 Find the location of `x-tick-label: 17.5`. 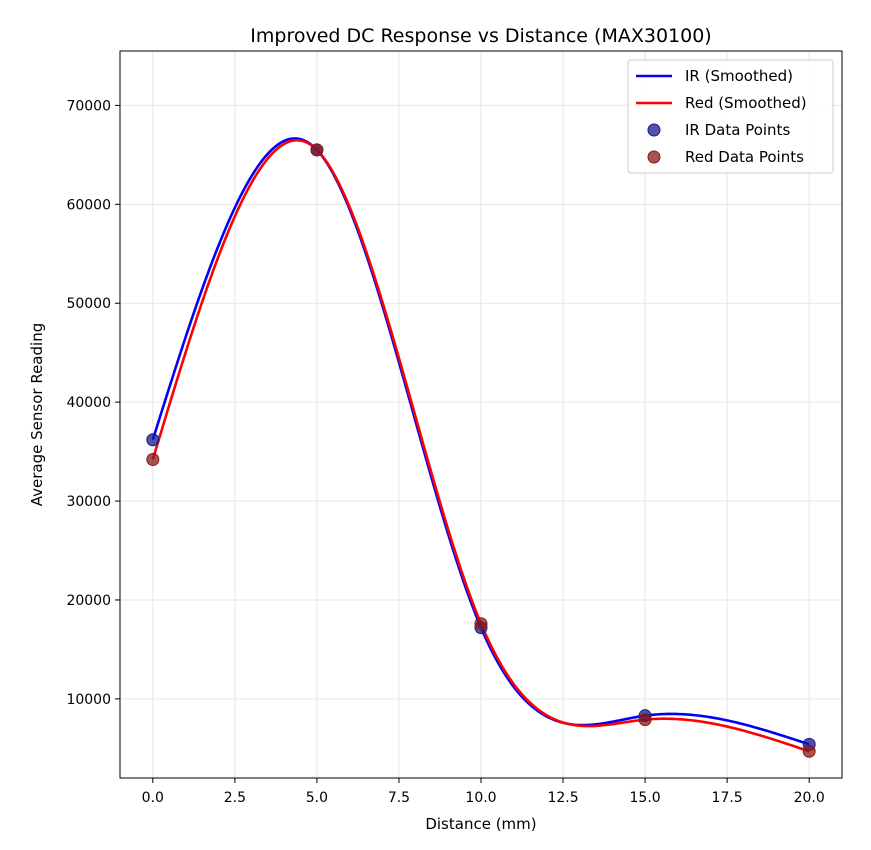

x-tick-label: 17.5 is located at coordinates (727, 798).